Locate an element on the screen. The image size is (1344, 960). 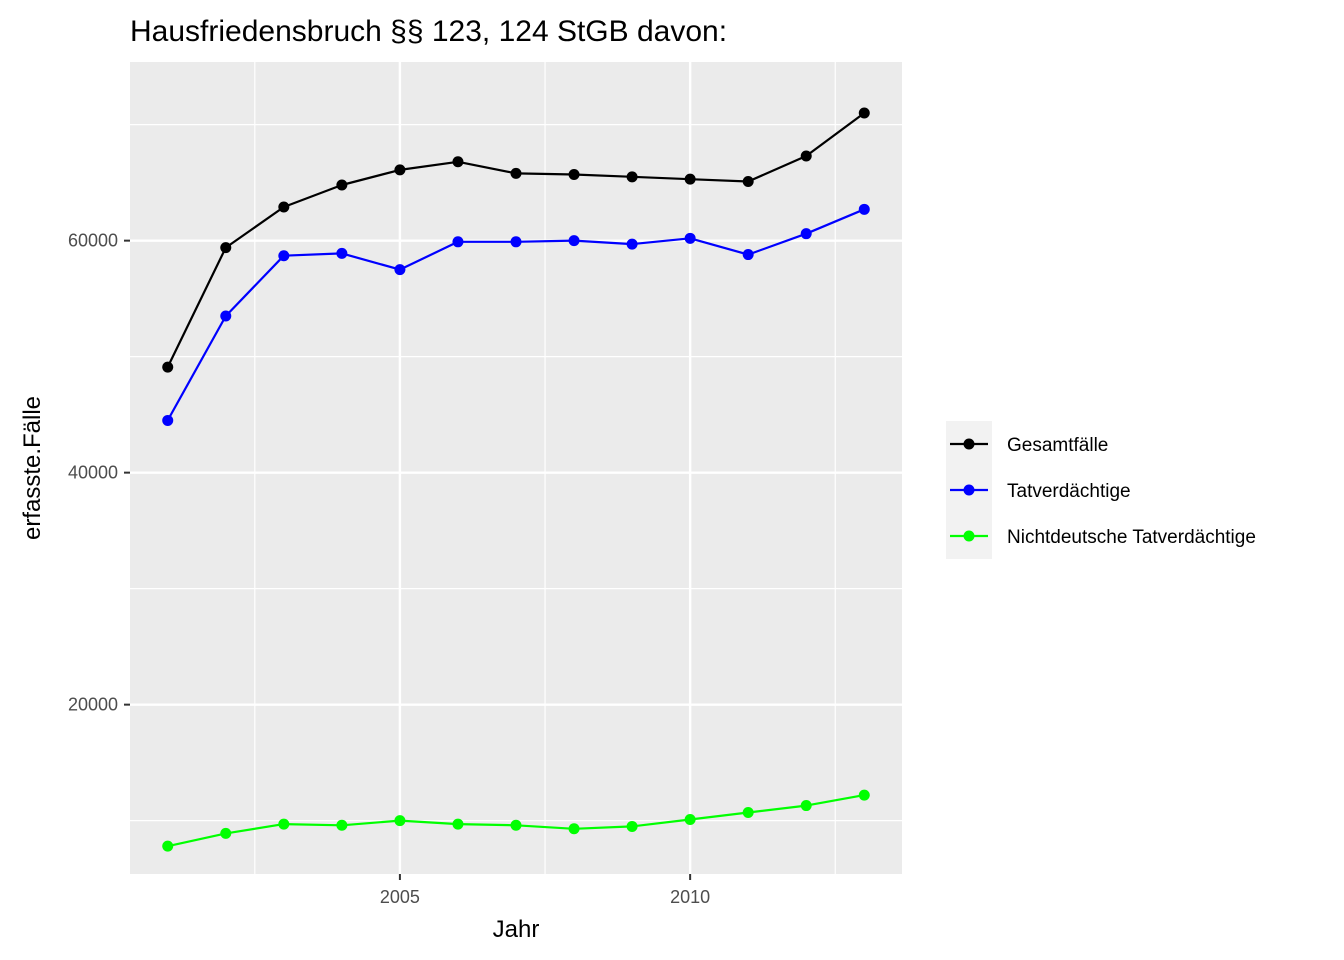
y-axis: 20000 40000 60000 is located at coordinates (99, 473).